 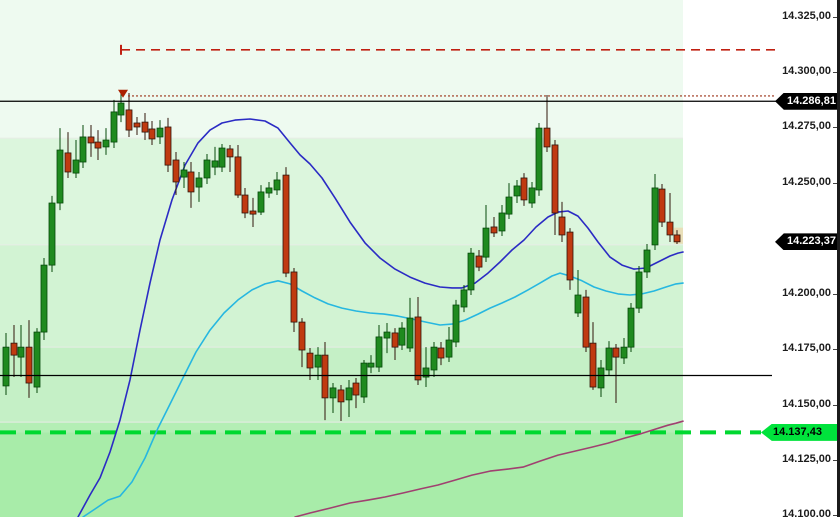 What do you see at coordinates (799, 432) in the screenshot?
I see `stop-price-badge: 14.137,43` at bounding box center [799, 432].